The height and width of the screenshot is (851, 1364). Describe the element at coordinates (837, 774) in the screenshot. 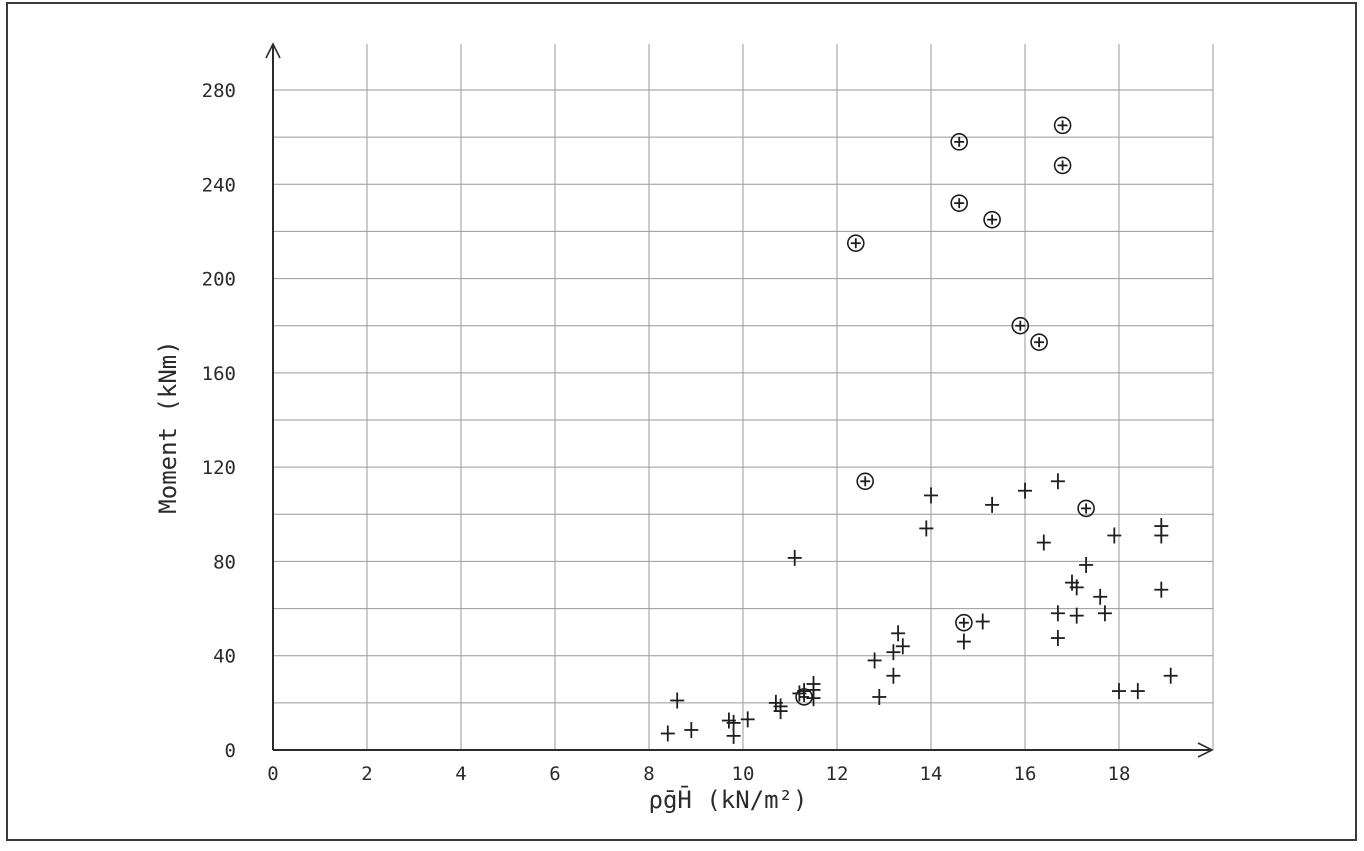

I see `x-tick-label: 12` at that location.